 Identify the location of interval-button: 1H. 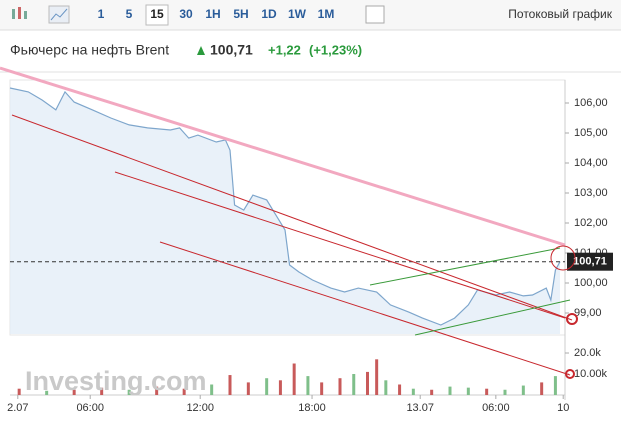
(212, 14).